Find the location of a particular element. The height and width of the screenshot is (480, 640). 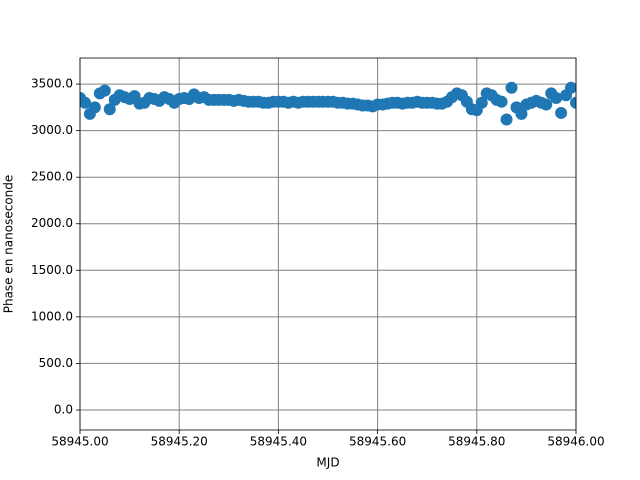

x-tick-label: 58945.00 is located at coordinates (79, 442).